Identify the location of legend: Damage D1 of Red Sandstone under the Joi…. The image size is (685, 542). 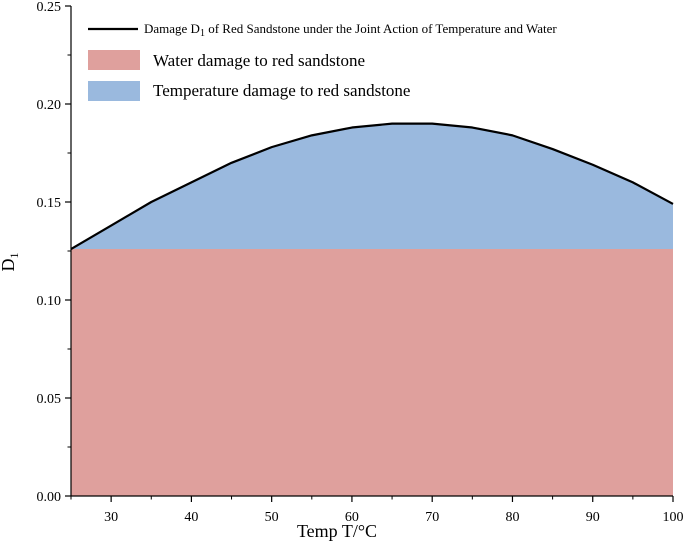
(322, 61).